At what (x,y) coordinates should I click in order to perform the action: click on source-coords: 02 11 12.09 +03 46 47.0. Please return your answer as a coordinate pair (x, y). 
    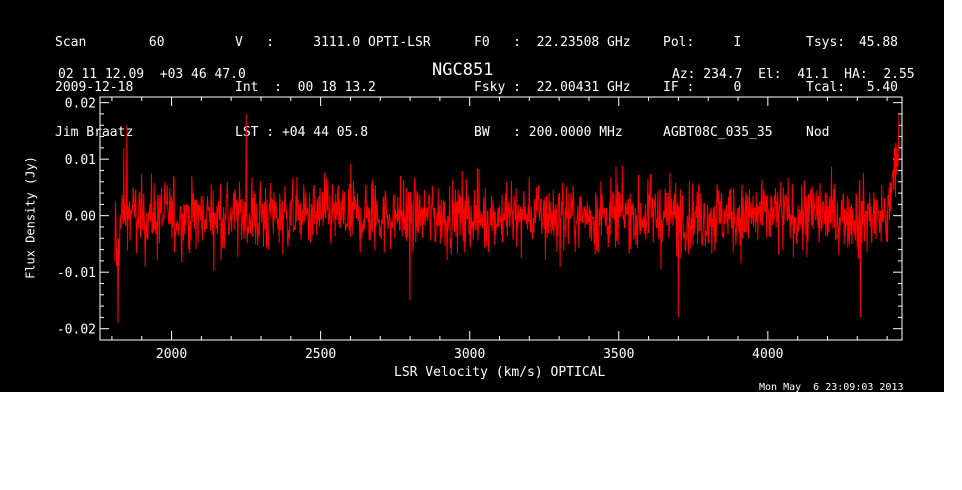
    Looking at the image, I should click on (152, 74).